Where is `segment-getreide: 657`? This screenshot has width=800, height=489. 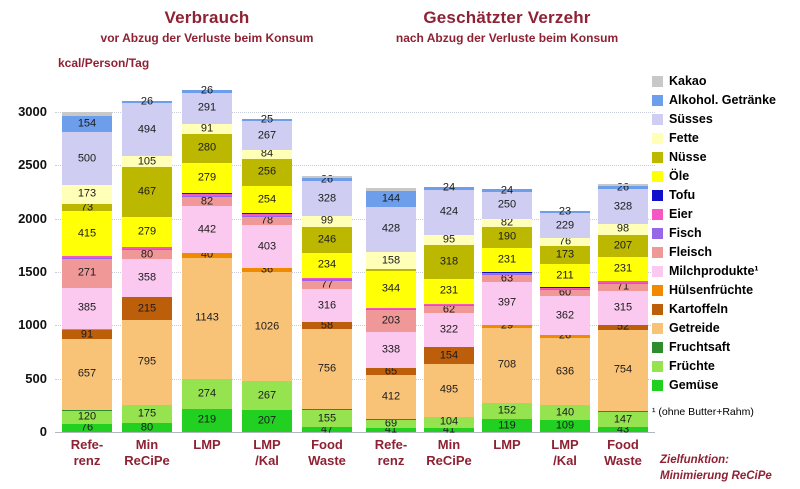 segment-getreide: 657 is located at coordinates (87, 374).